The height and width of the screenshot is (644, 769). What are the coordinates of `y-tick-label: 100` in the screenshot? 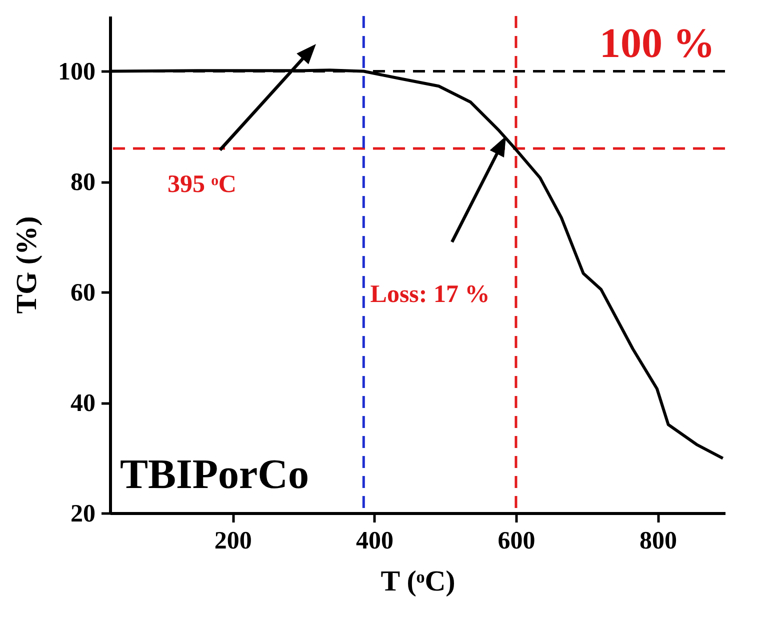 It's located at (77, 72).